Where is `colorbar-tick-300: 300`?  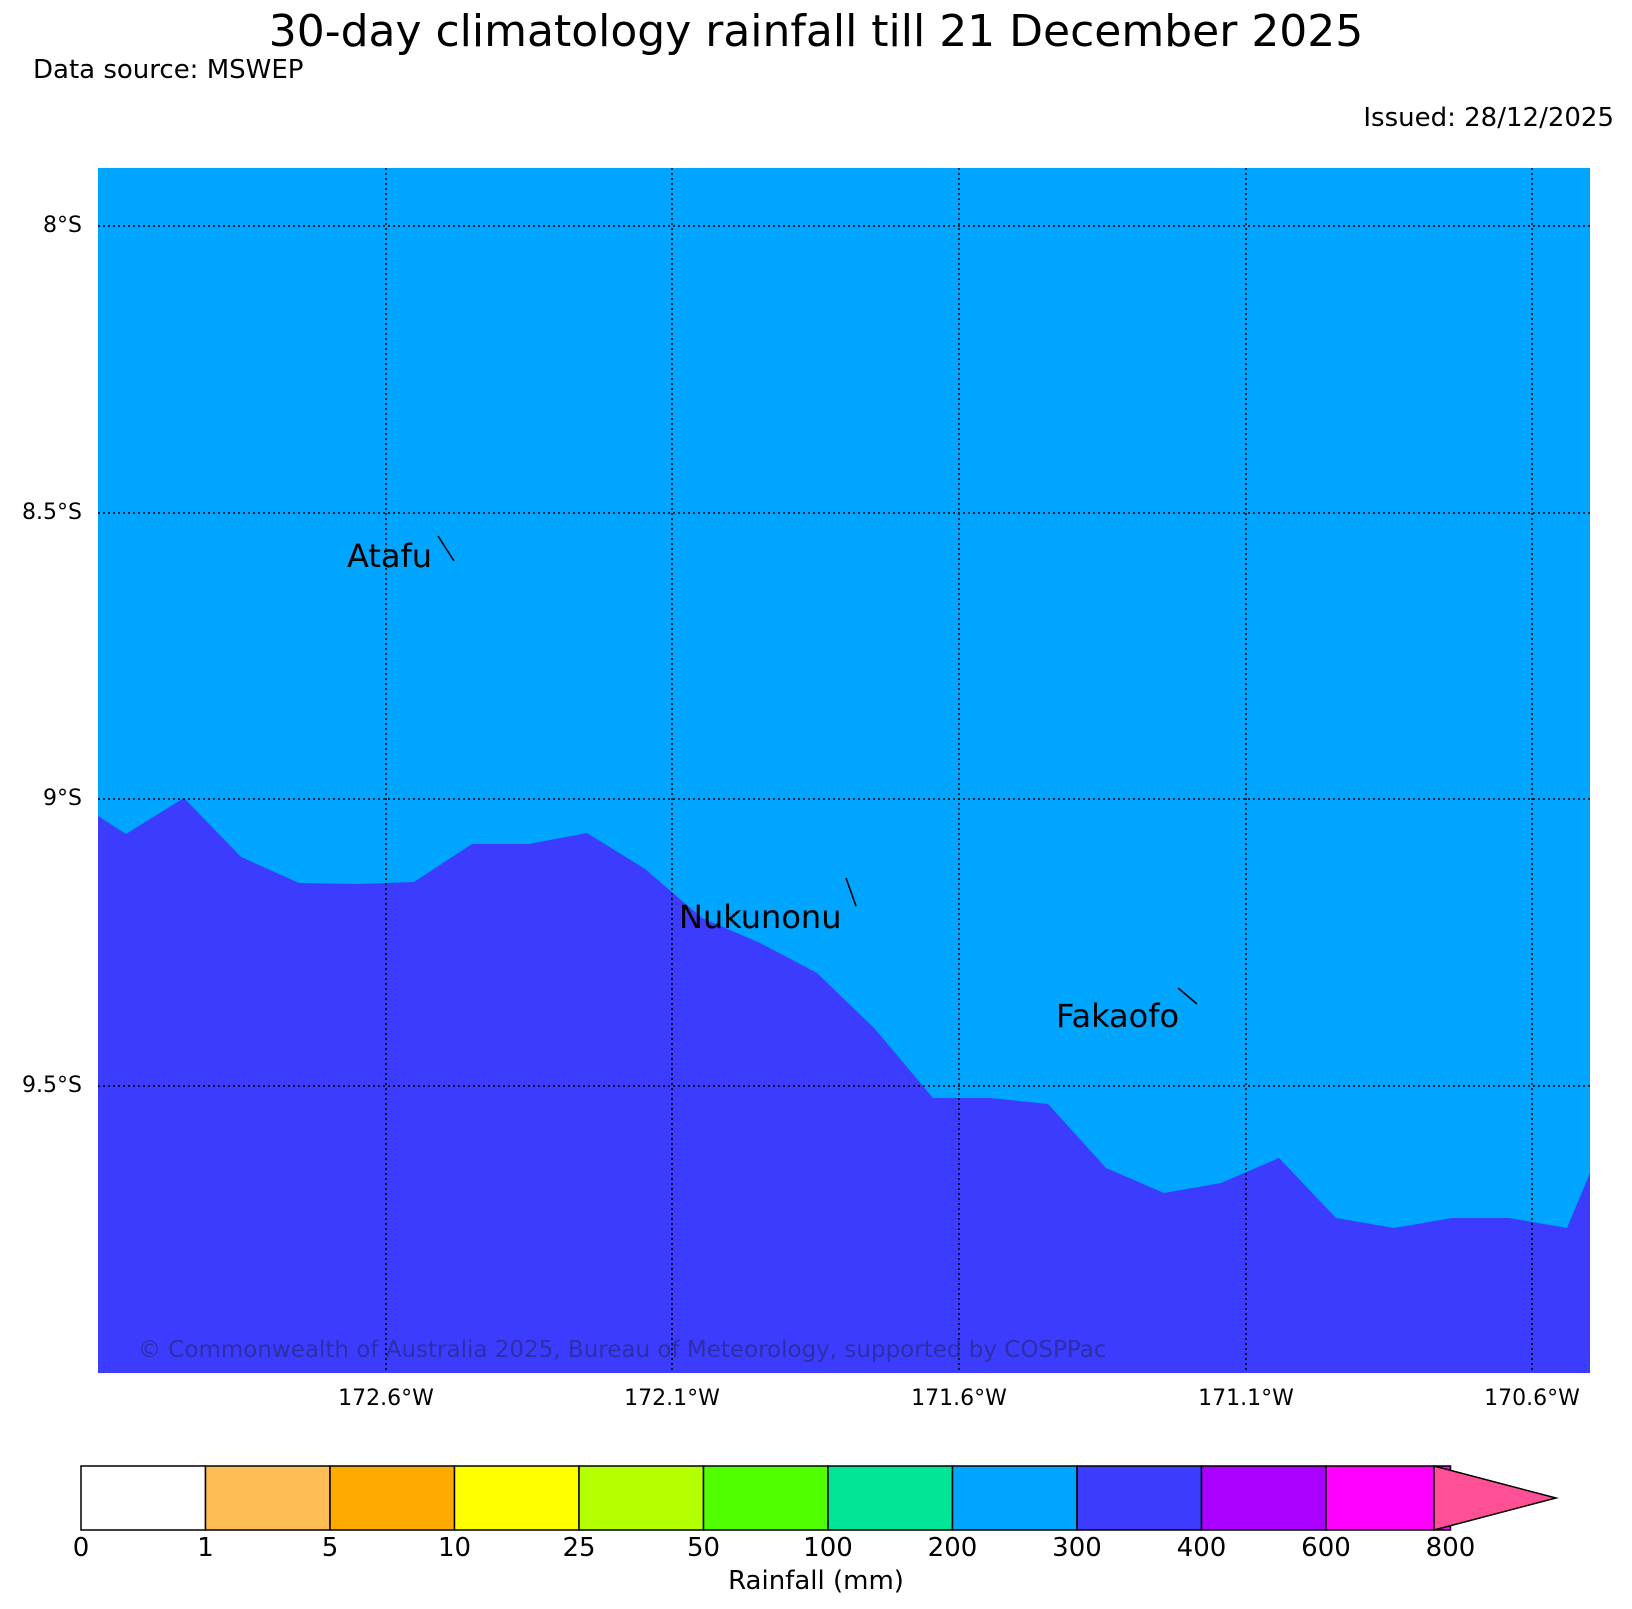 colorbar-tick-300: 300 is located at coordinates (1077, 1548).